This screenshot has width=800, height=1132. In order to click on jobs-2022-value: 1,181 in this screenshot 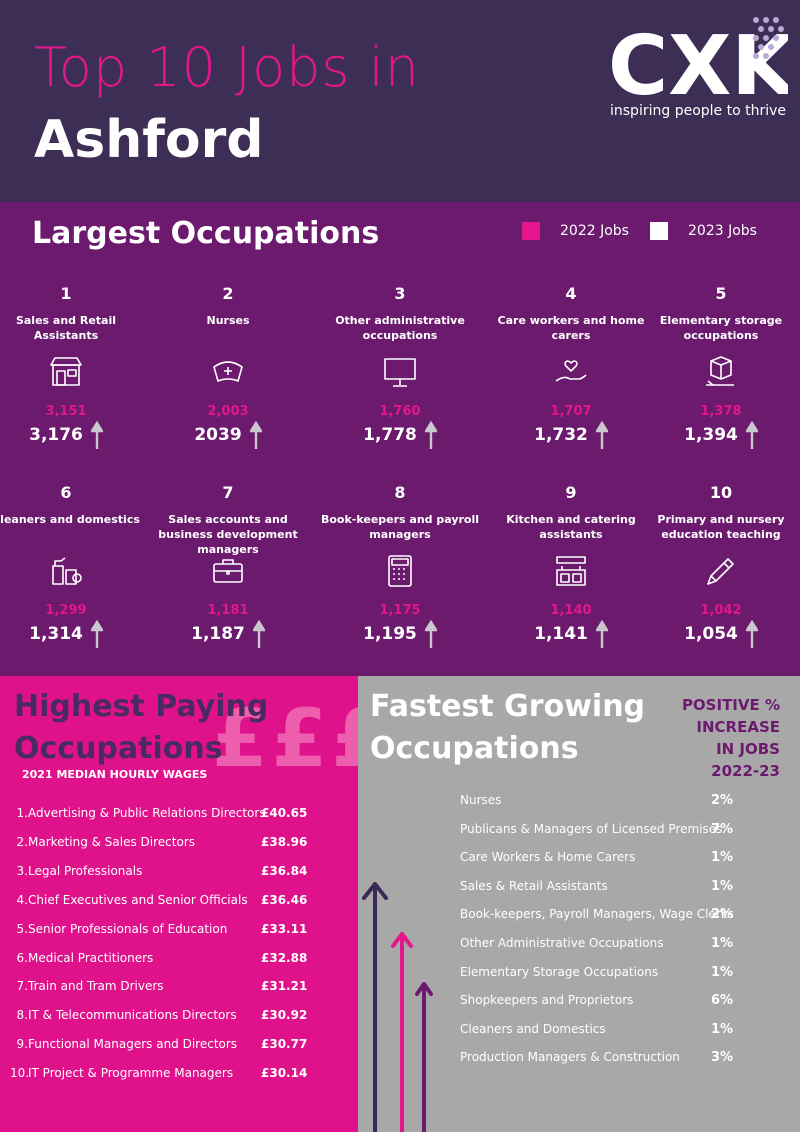, I will do `click(228, 610)`.